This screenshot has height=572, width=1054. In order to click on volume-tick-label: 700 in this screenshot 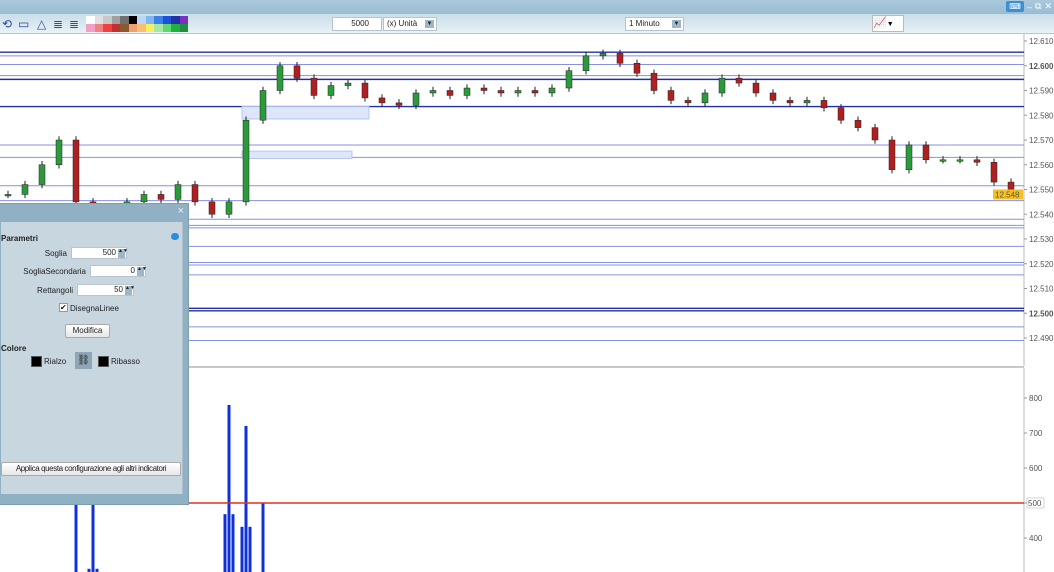, I will do `click(1036, 433)`.